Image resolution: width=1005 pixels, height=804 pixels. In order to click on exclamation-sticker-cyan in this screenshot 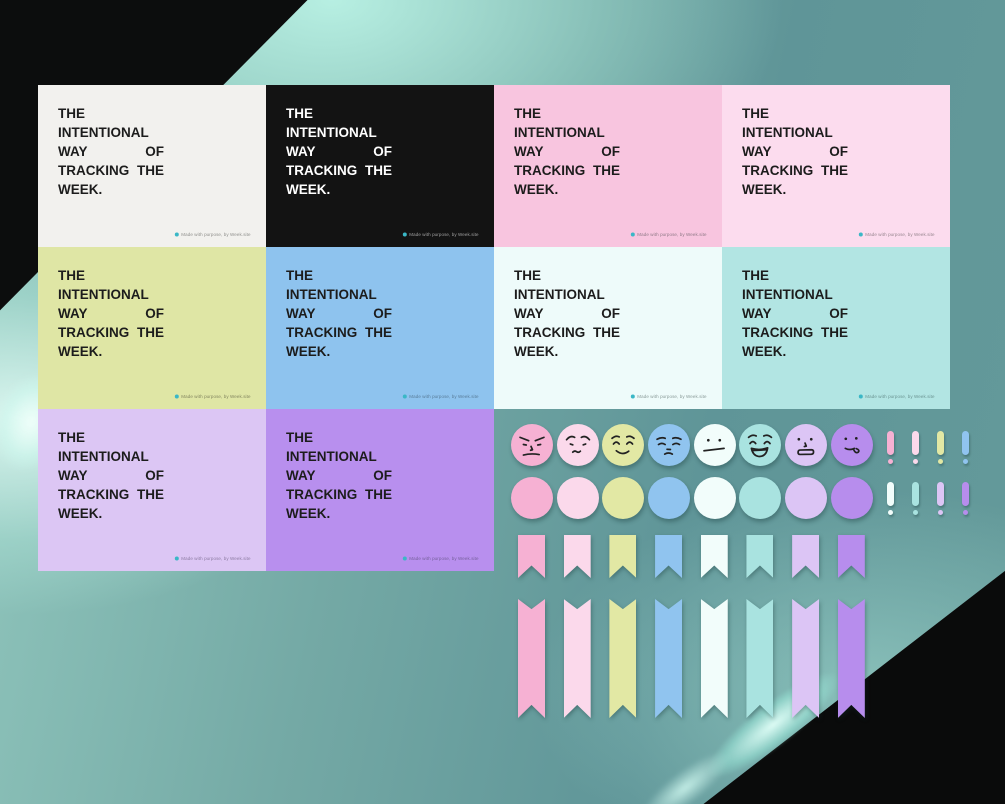, I will do `click(915, 498)`.